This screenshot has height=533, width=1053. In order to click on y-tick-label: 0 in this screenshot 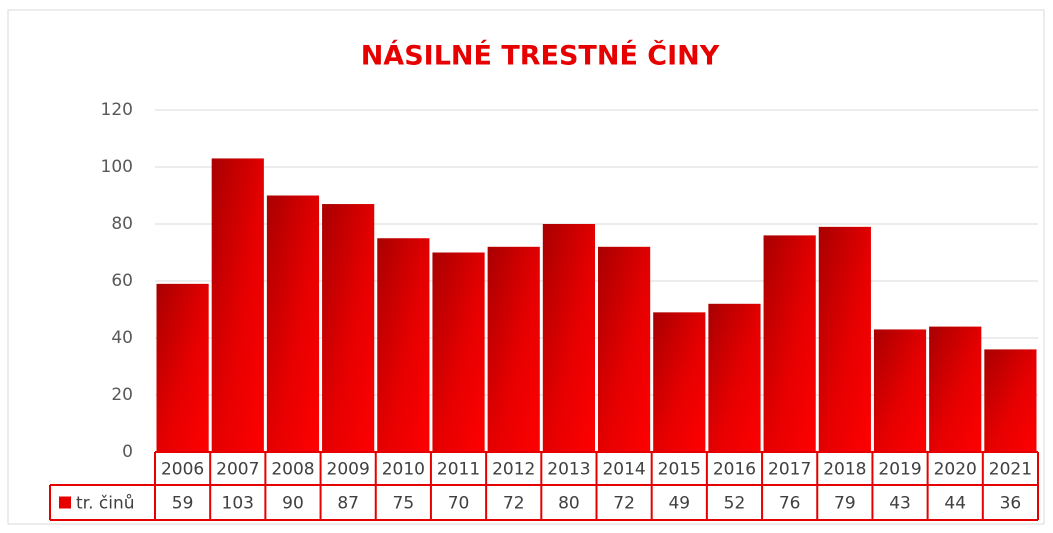, I will do `click(127, 452)`.